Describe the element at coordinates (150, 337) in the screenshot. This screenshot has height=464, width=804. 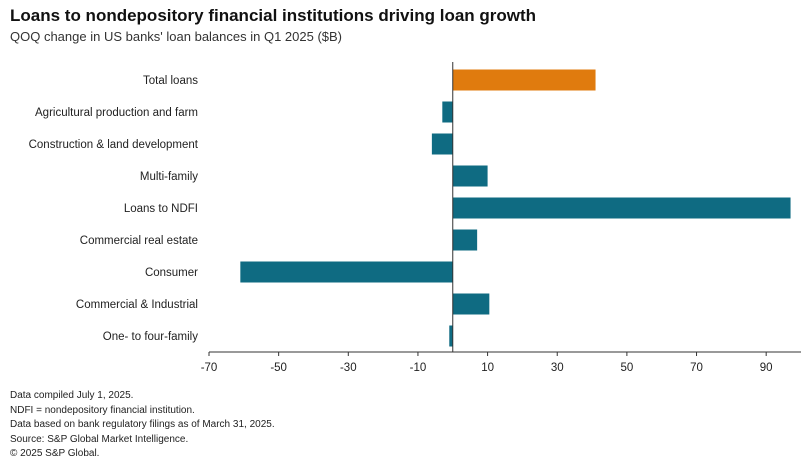
I see `category-label-one-to-four-family: One- to four-family` at that location.